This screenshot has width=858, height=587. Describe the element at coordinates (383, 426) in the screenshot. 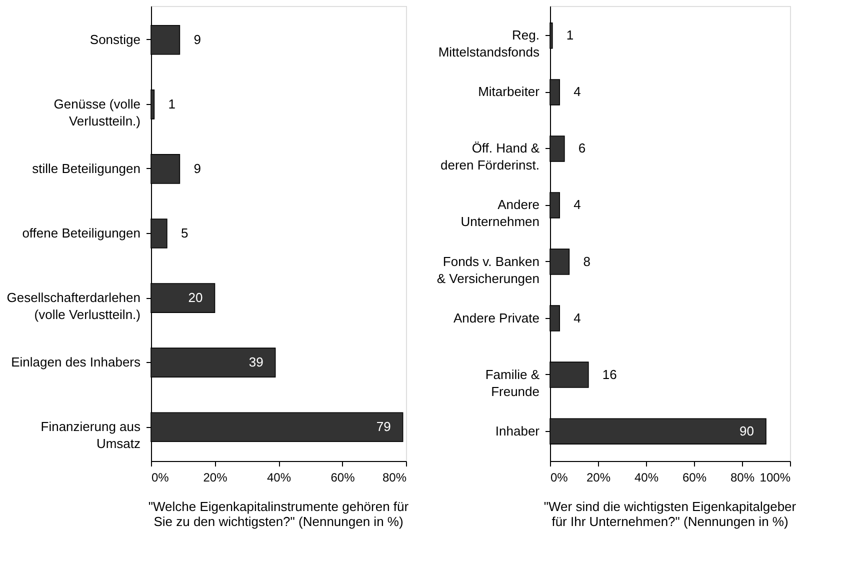

I see `data-label: 79` at that location.